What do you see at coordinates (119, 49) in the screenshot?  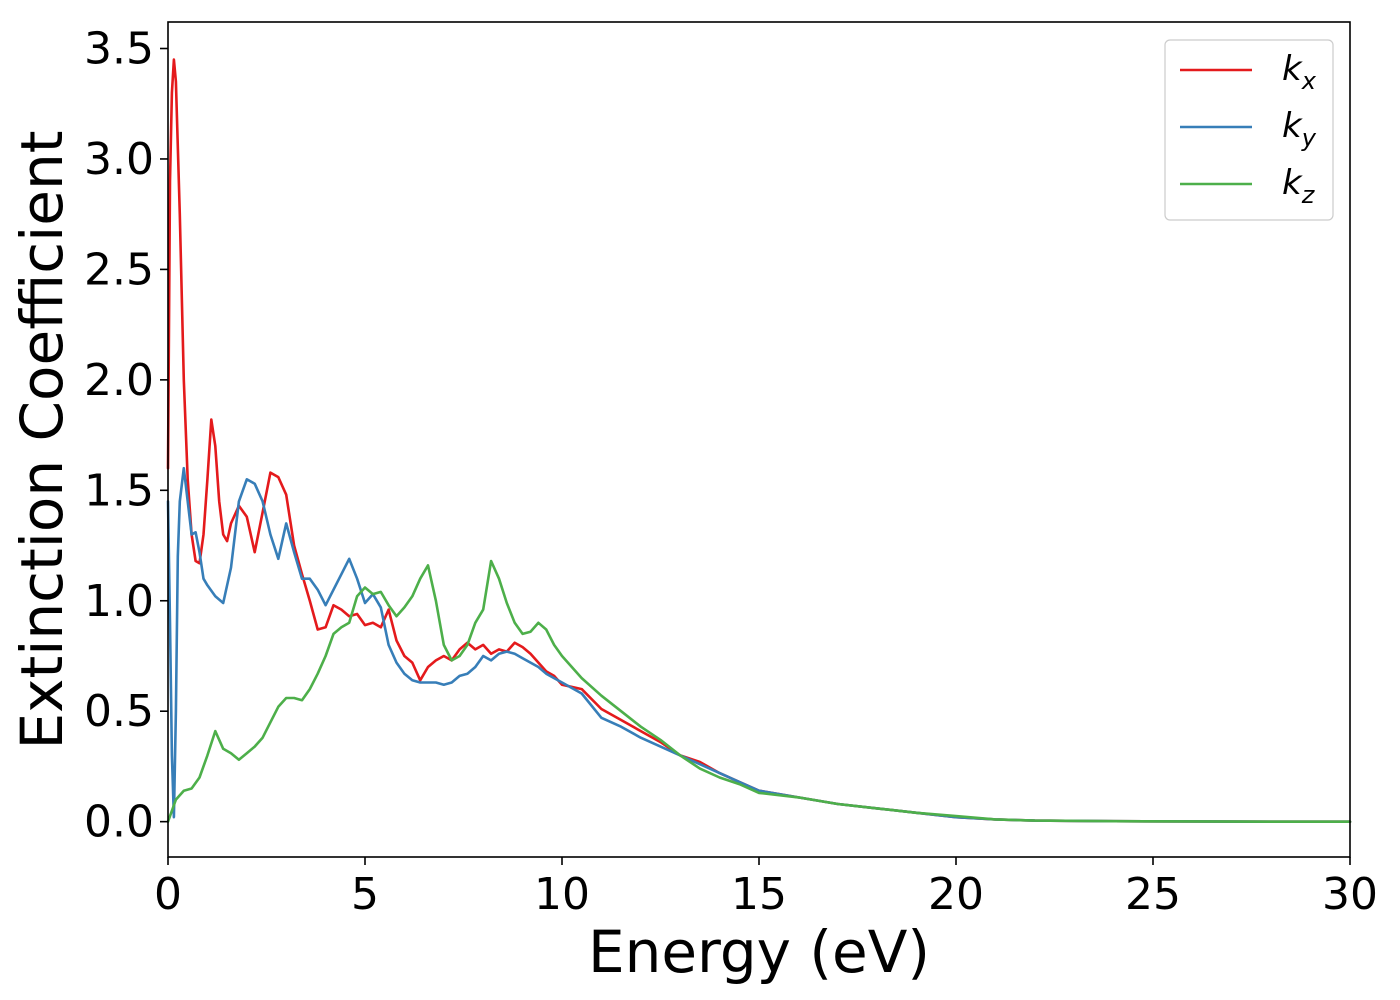 I see `y-tick-label: 3.5` at bounding box center [119, 49].